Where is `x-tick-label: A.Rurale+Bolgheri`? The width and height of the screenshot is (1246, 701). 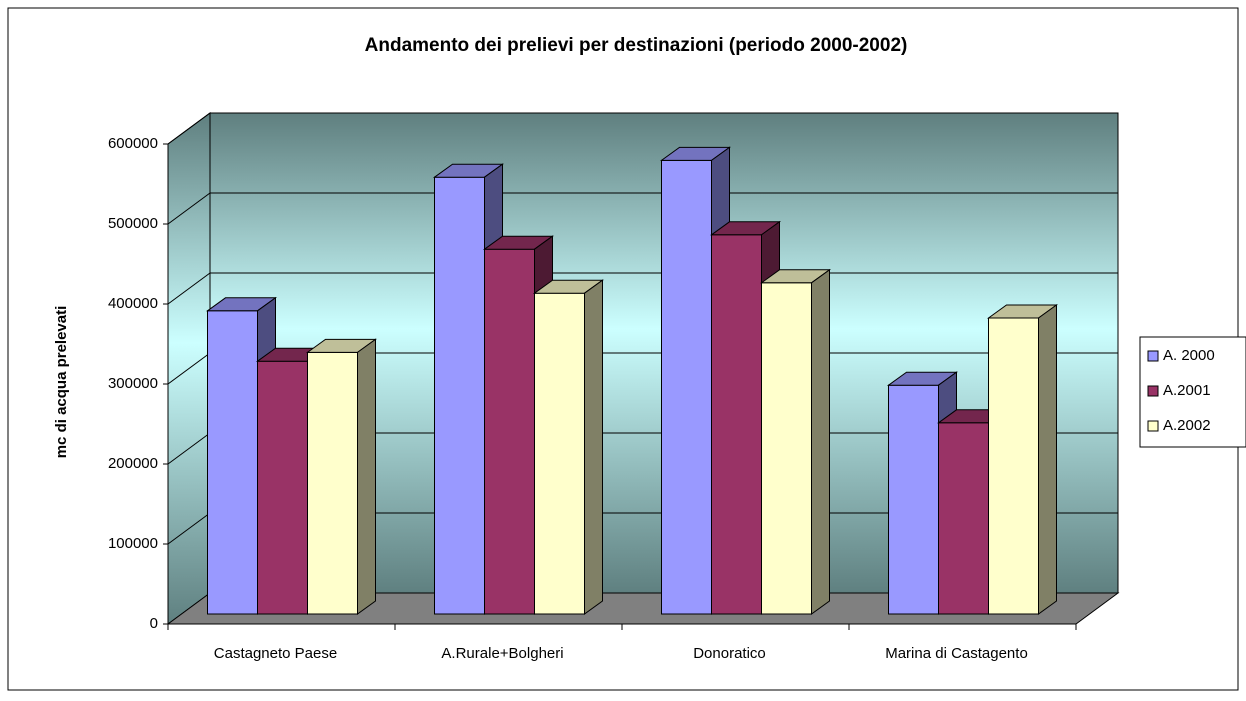 x-tick-label: A.Rurale+Bolgheri is located at coordinates (502, 653).